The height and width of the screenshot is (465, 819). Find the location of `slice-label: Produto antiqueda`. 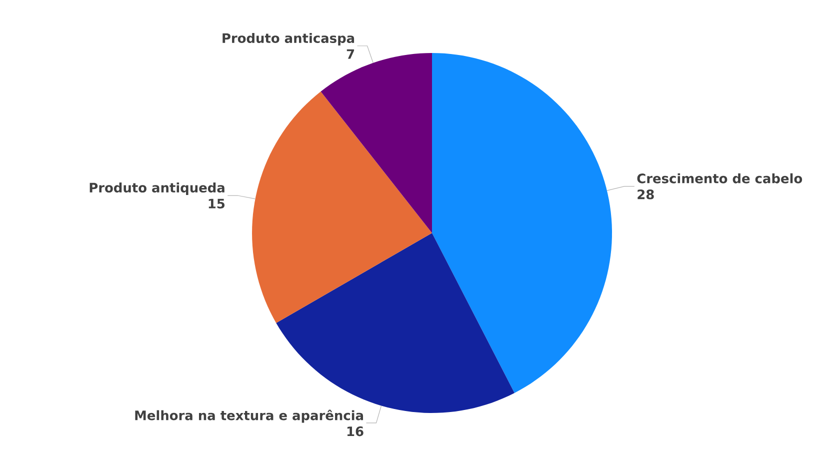

slice-label: Produto antiqueda is located at coordinates (157, 189).